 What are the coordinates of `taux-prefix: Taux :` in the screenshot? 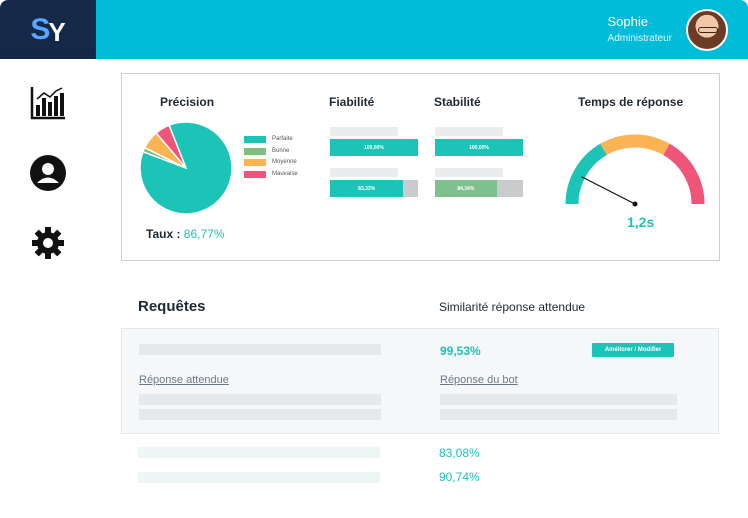 It's located at (163, 234).